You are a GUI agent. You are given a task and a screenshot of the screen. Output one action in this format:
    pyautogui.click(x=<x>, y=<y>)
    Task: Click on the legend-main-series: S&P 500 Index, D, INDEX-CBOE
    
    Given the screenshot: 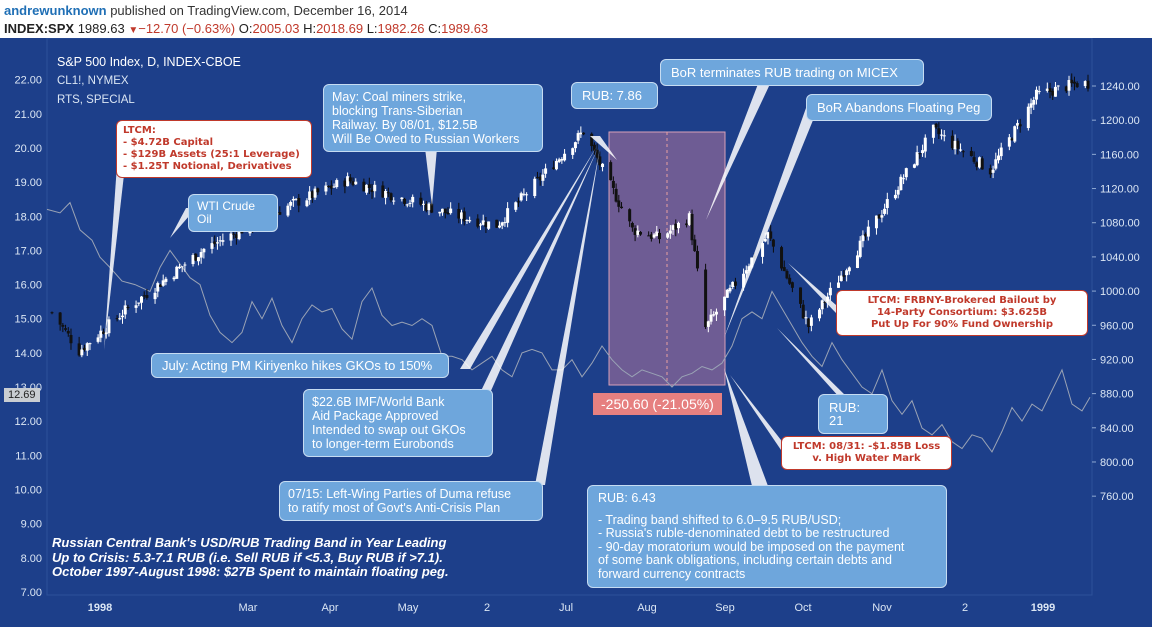 What is the action you would take?
    pyautogui.click(x=149, y=62)
    